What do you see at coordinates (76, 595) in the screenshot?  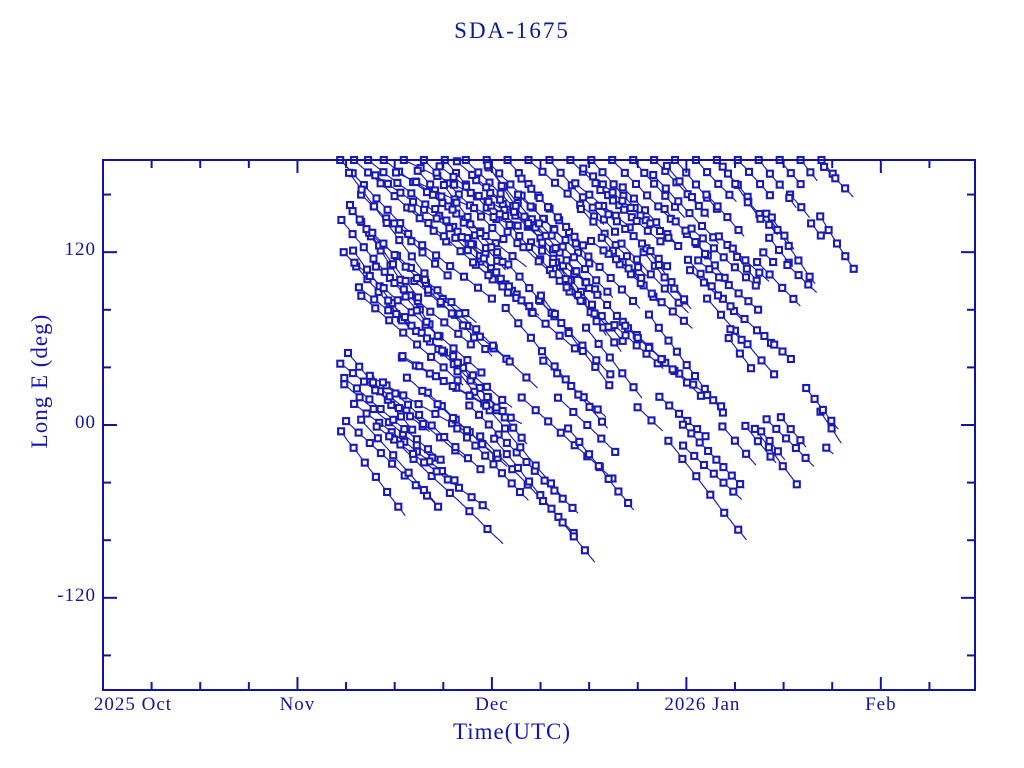 I see `y-tick-label: -120` at bounding box center [76, 595].